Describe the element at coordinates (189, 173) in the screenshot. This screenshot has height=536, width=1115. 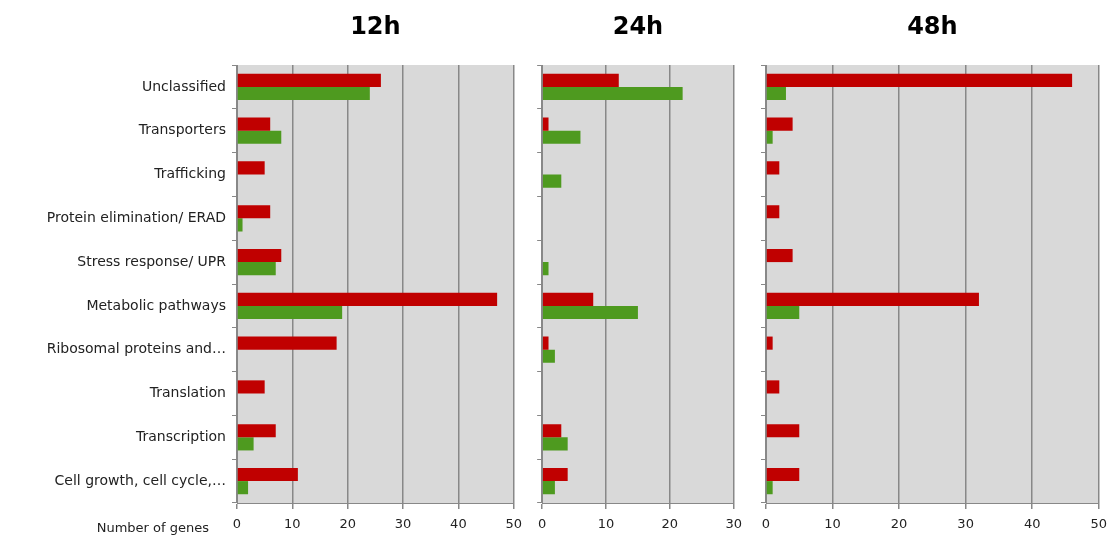
I see `y-tick-label: Trafficking` at that location.